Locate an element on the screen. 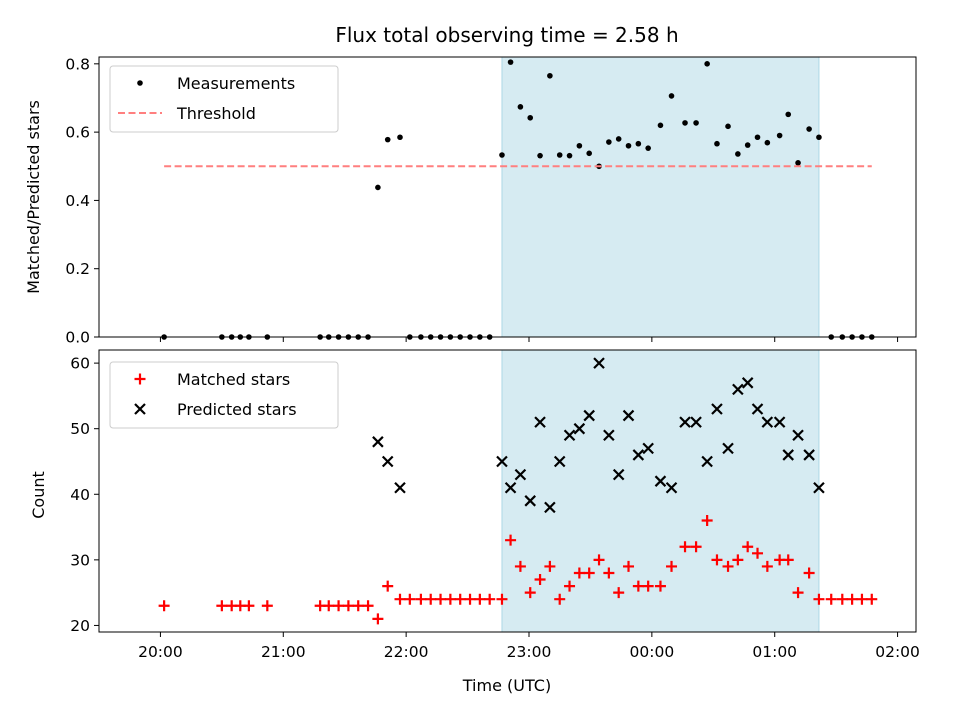 Image resolution: width=960 pixels, height=720 pixels. bottom-series-predicted-stars is located at coordinates (598, 435).